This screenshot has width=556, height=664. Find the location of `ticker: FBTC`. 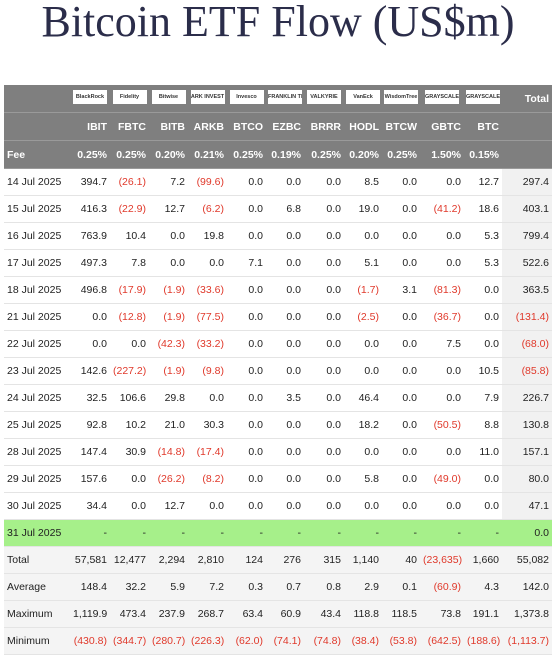

ticker: FBTC is located at coordinates (129, 126).